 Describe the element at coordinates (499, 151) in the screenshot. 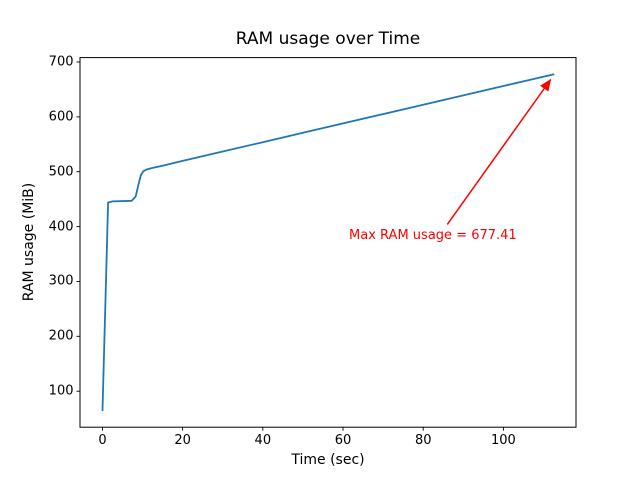

I see `annotation-arrow` at that location.